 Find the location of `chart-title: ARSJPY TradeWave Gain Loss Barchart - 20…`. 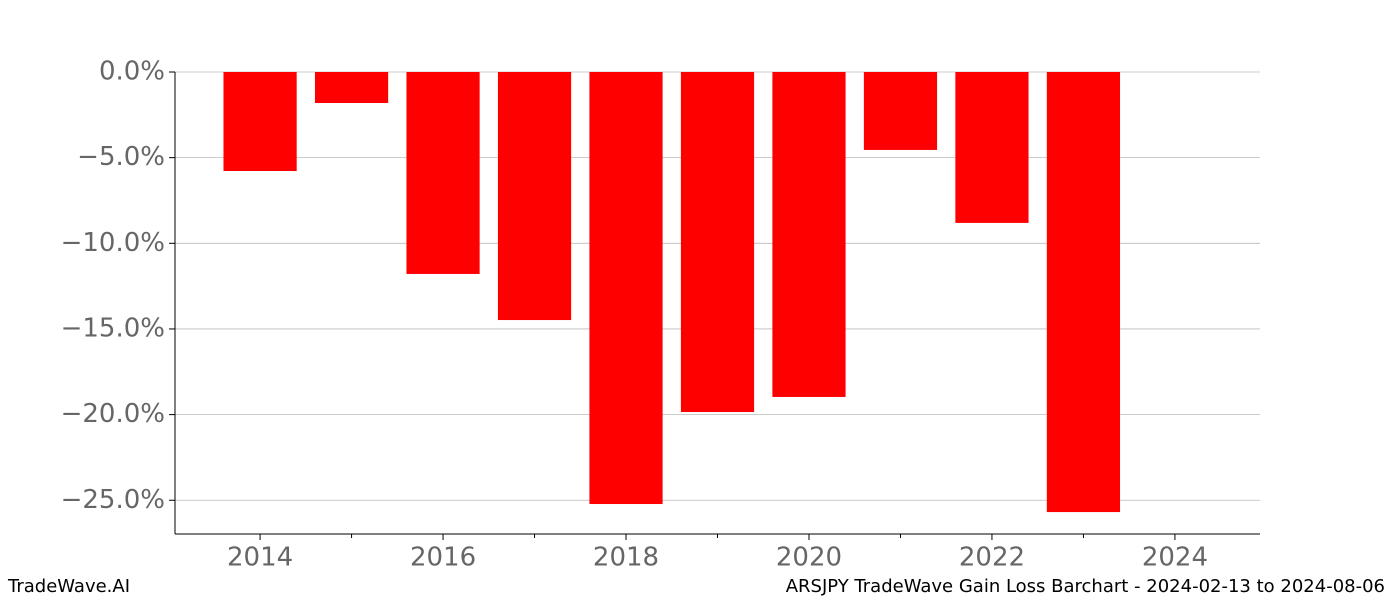

chart-title: ARSJPY TradeWave Gain Loss Barchart - 20… is located at coordinates (1085, 586).